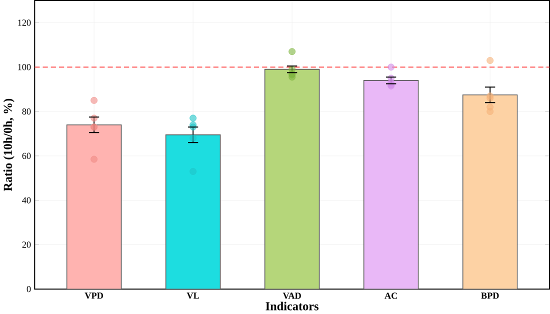 The image size is (550, 314). Describe the element at coordinates (8, 145) in the screenshot. I see `y-axis-title: Ratio (10h/0h, %)` at that location.